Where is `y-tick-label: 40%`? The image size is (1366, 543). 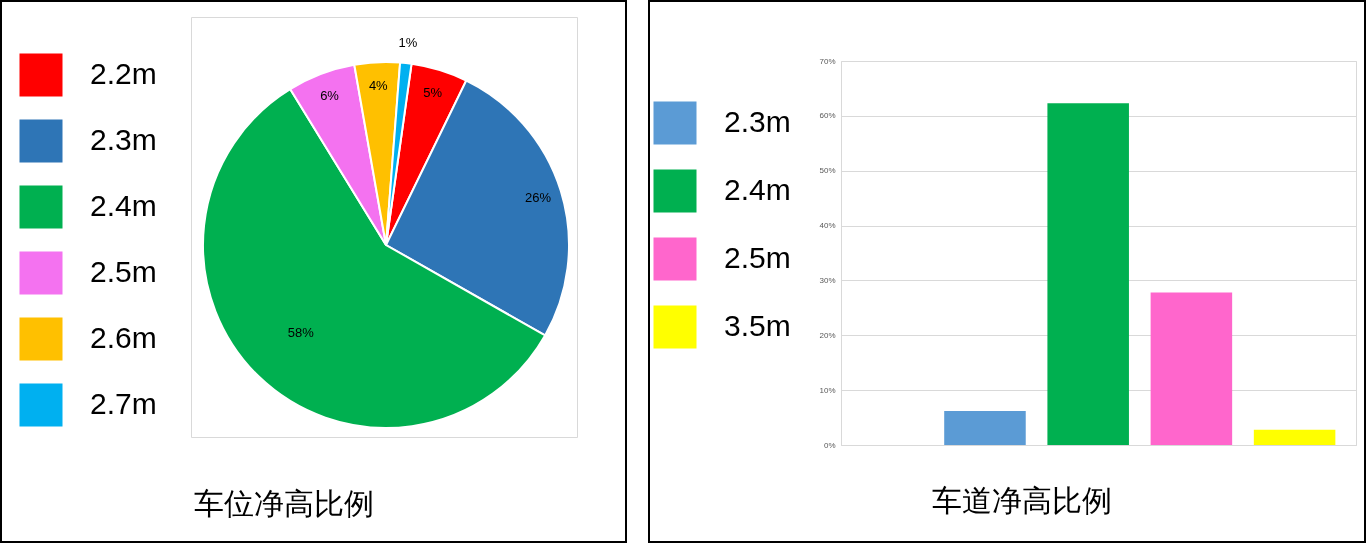 y-tick-label: 40% is located at coordinates (827, 226).